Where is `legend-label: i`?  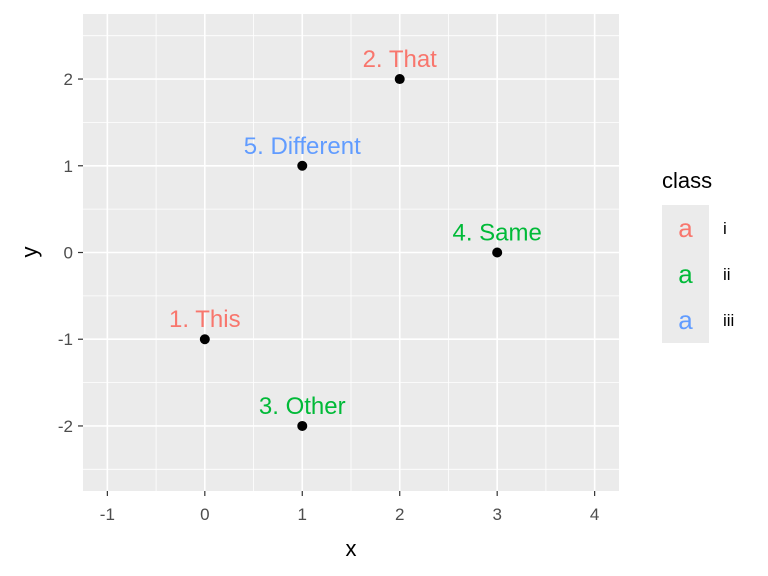 legend-label: i is located at coordinates (725, 228).